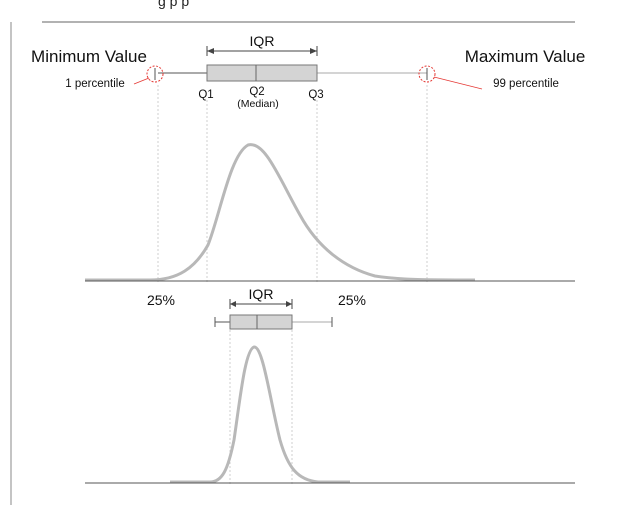 The width and height of the screenshot is (622, 505). I want to click on left-25pct-label: 25%, so click(161, 300).